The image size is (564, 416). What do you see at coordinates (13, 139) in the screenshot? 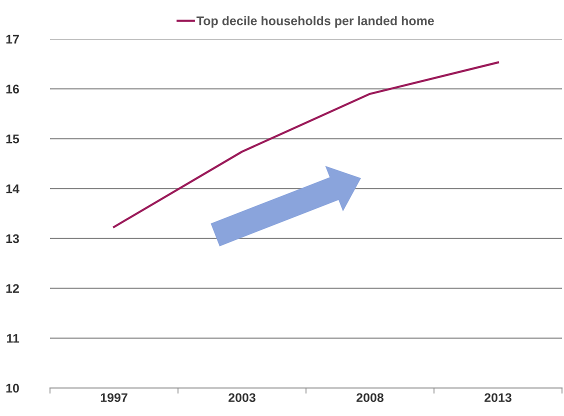
I see `y-tick-label: 15` at bounding box center [13, 139].